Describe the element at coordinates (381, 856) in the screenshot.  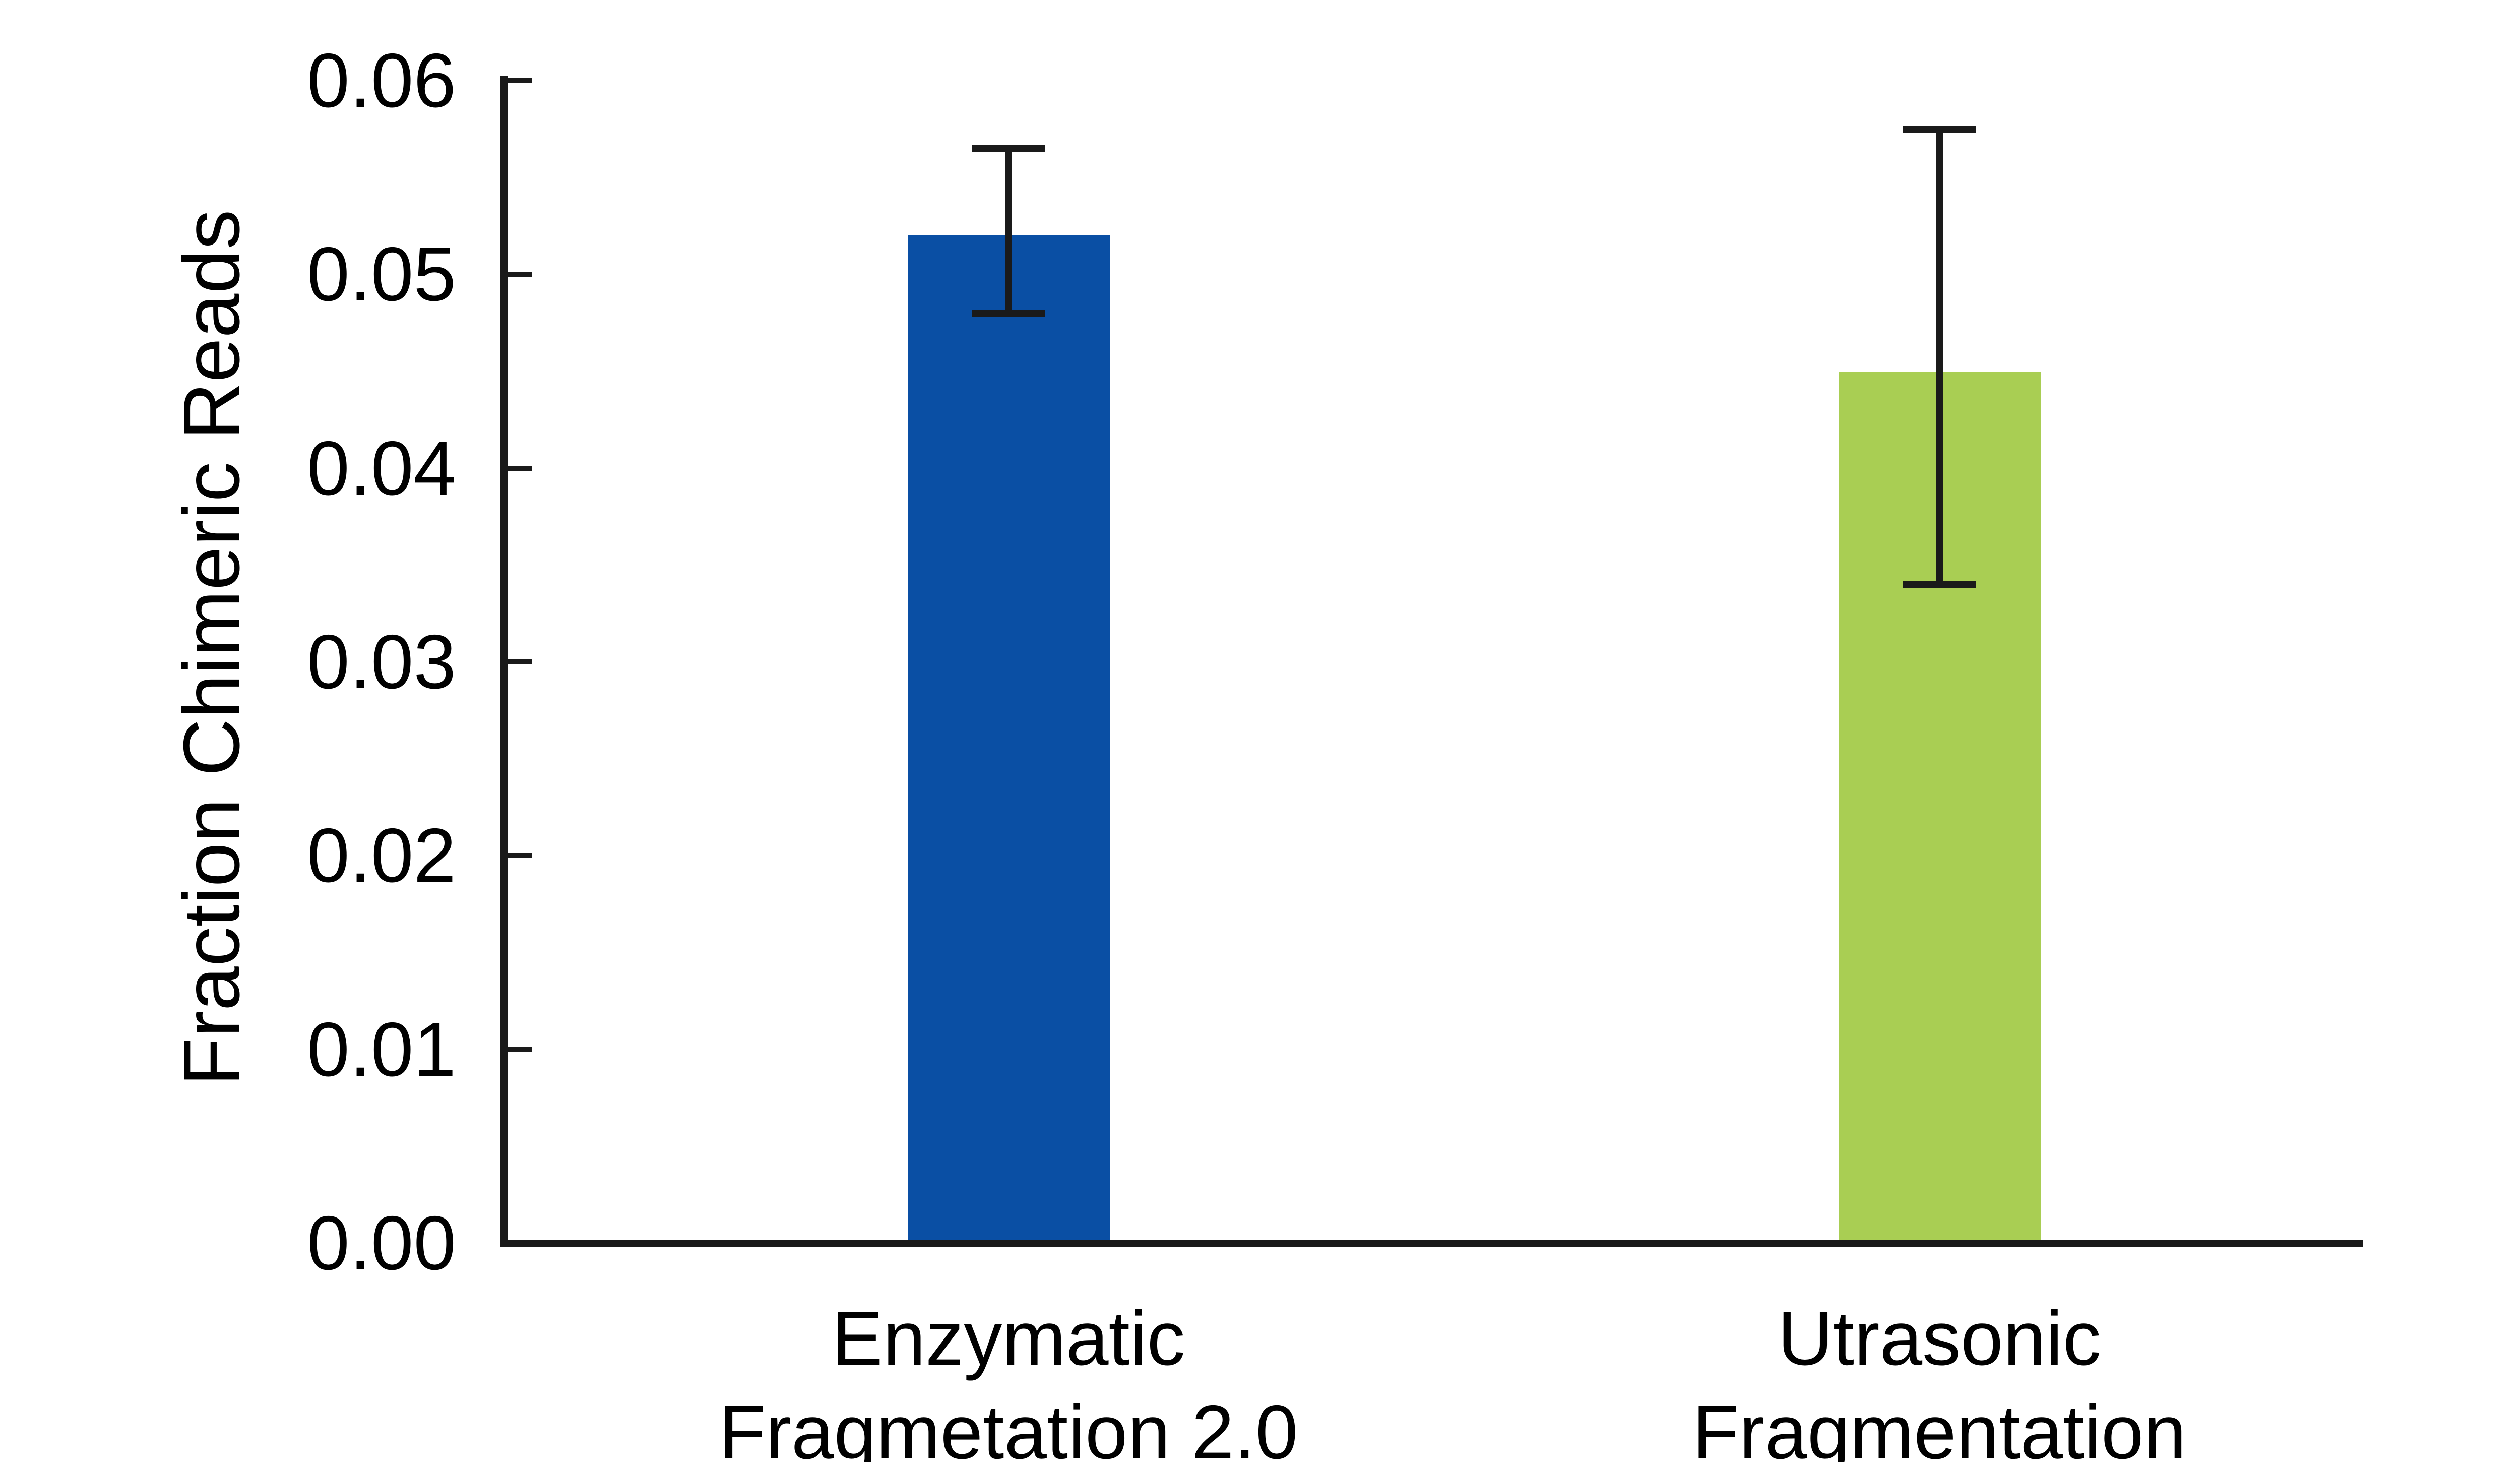
I see `y-tick-label: 0.02` at that location.